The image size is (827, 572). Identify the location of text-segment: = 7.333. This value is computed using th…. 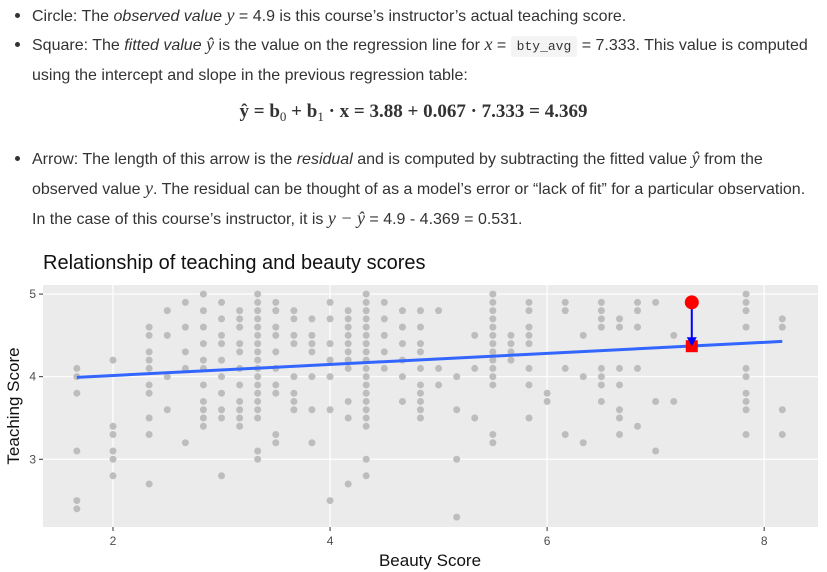
(420, 60).